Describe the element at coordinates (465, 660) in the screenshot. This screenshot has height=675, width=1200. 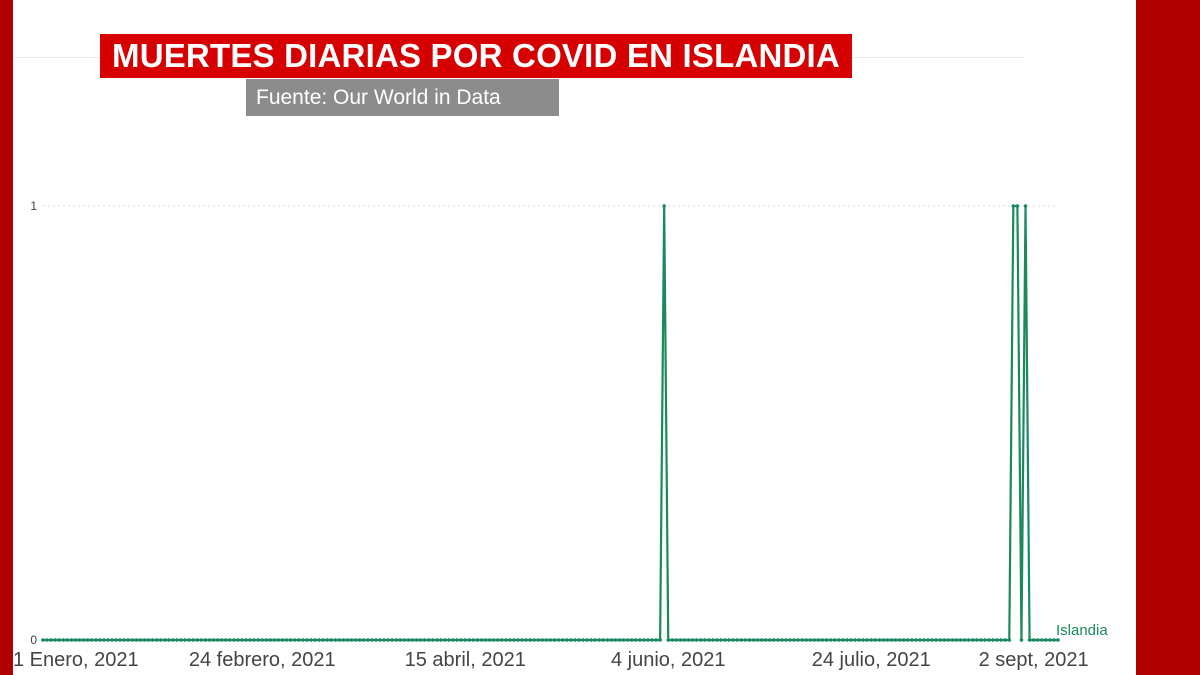
I see `x-tick-label: 15 abril, 2021` at that location.